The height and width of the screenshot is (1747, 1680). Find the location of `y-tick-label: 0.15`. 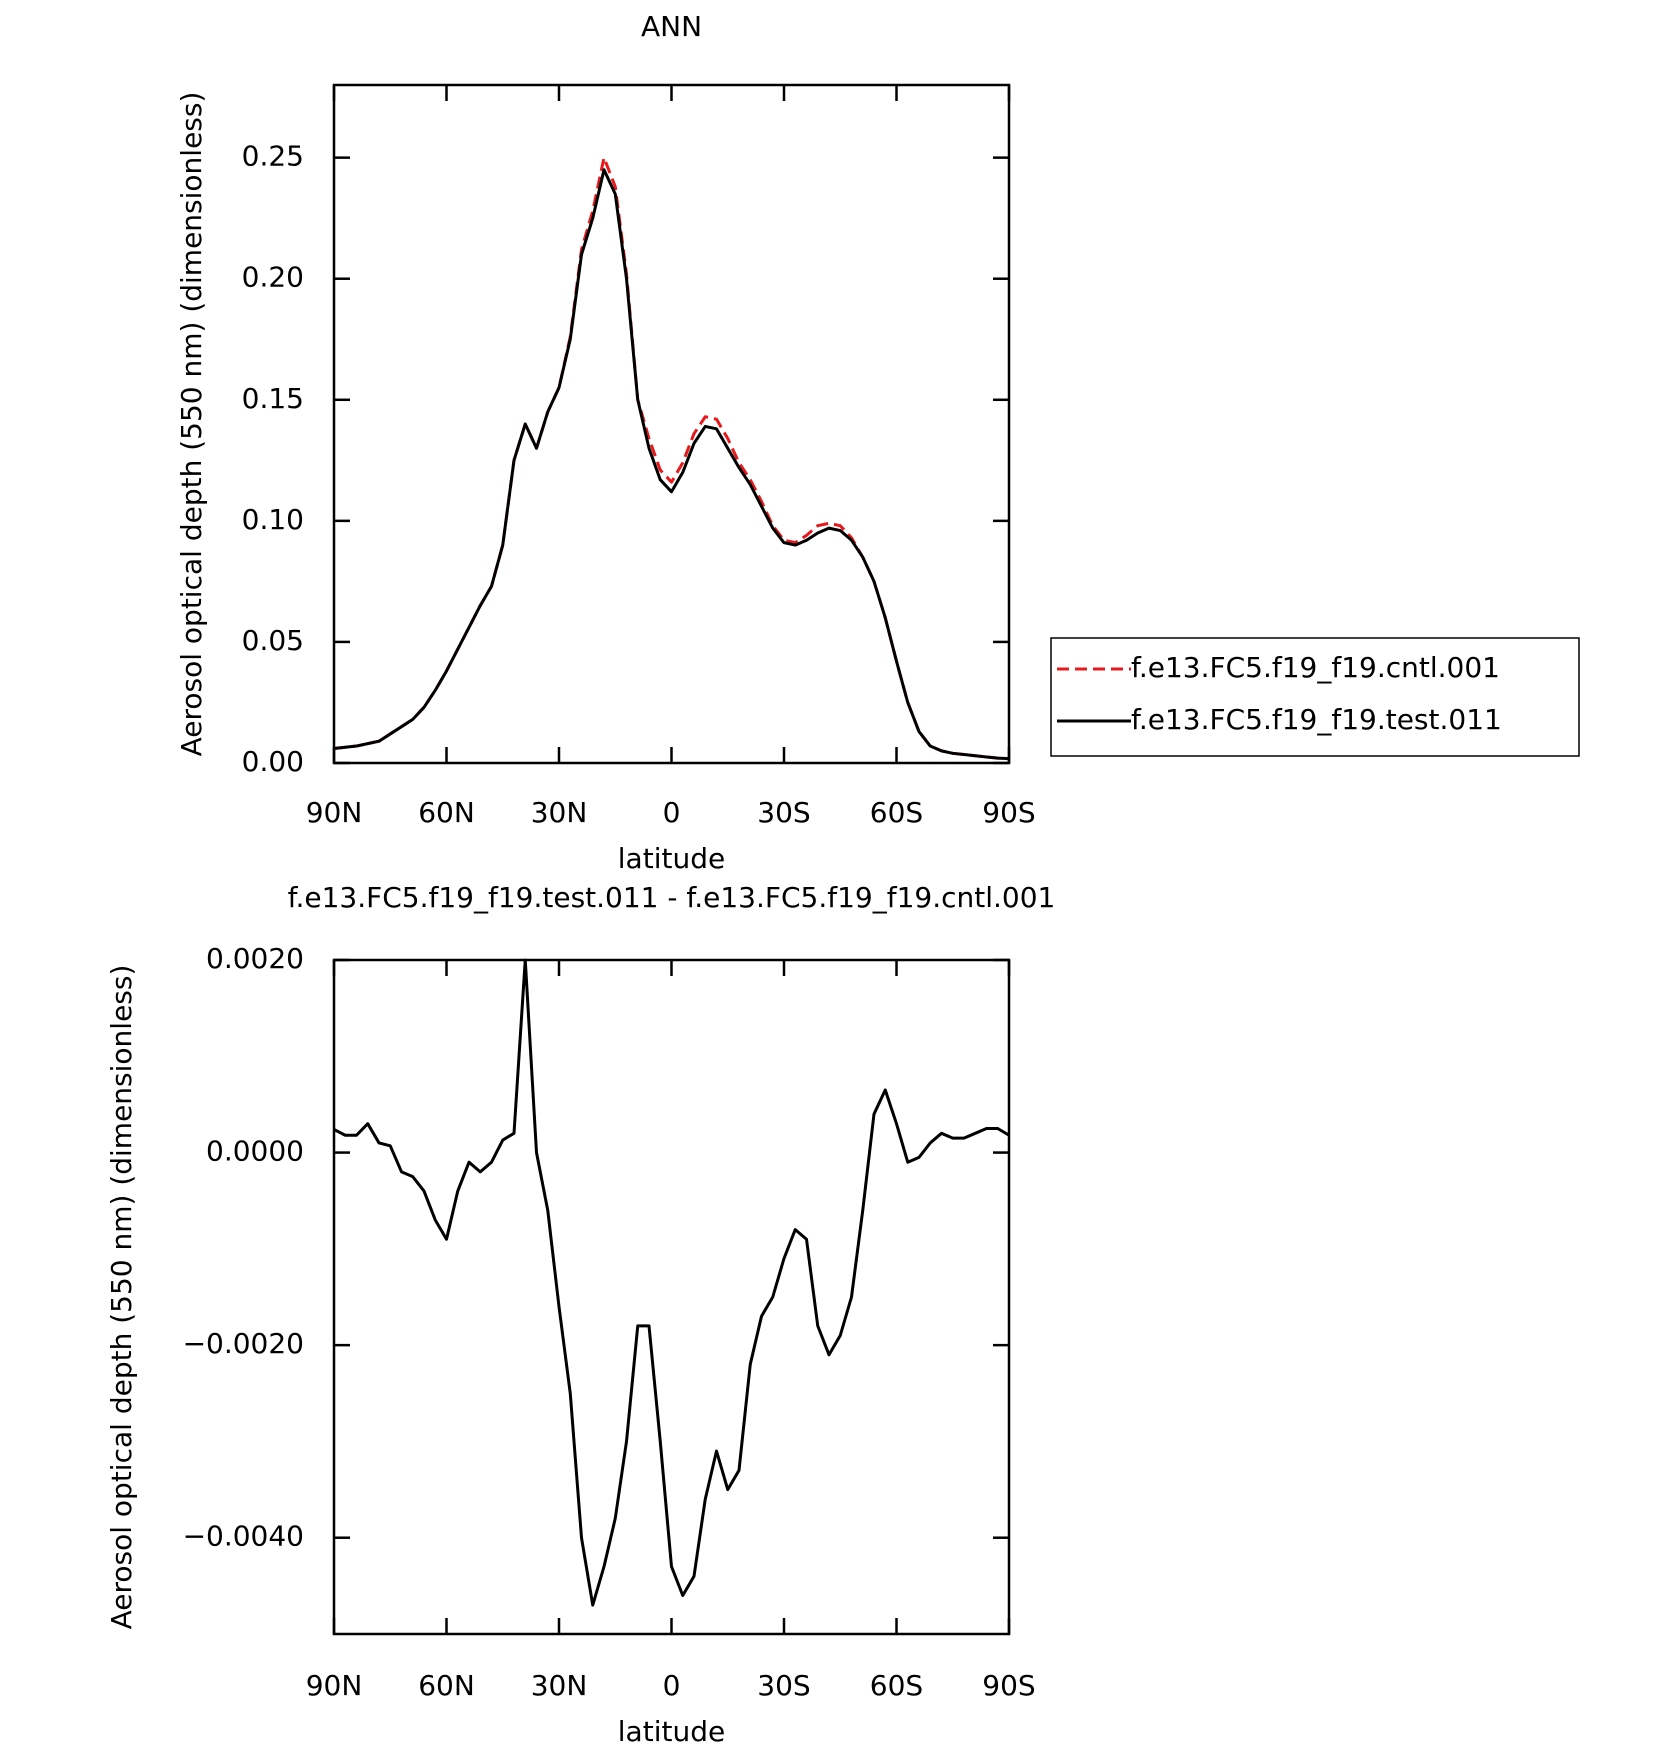

y-tick-label: 0.15 is located at coordinates (273, 398).